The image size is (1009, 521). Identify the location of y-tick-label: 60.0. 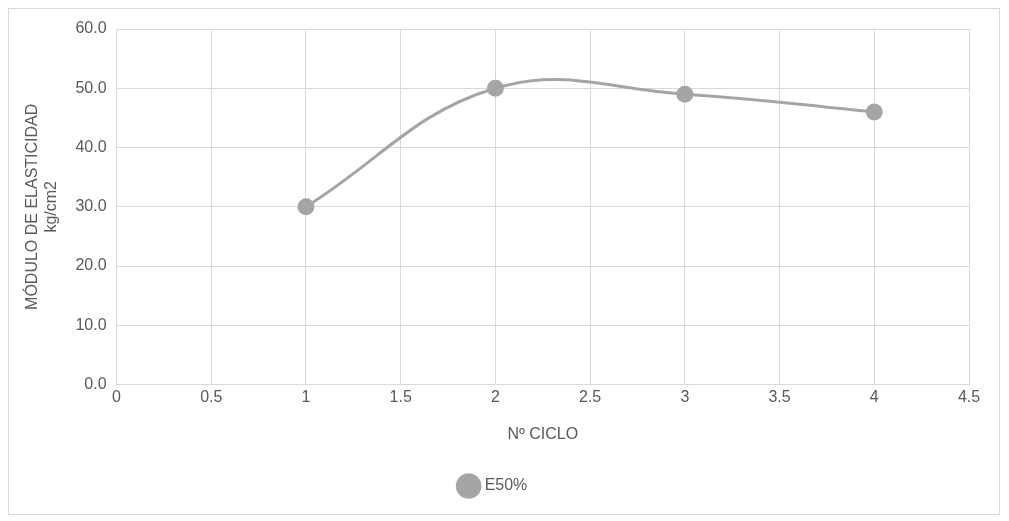
(91, 28).